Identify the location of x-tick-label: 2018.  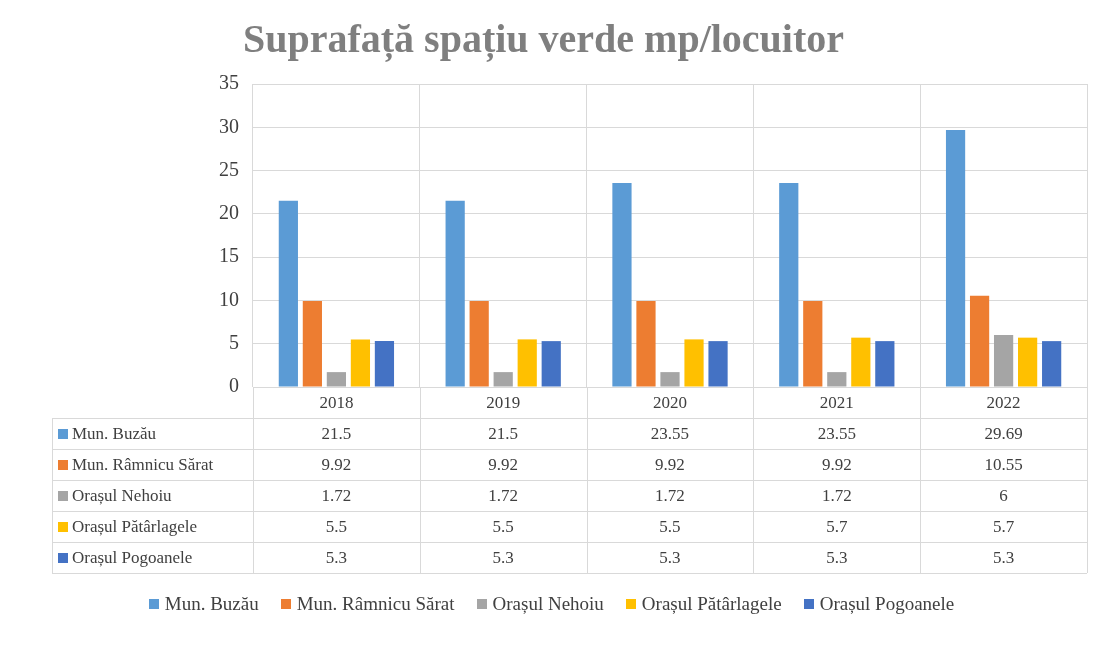
(336, 402).